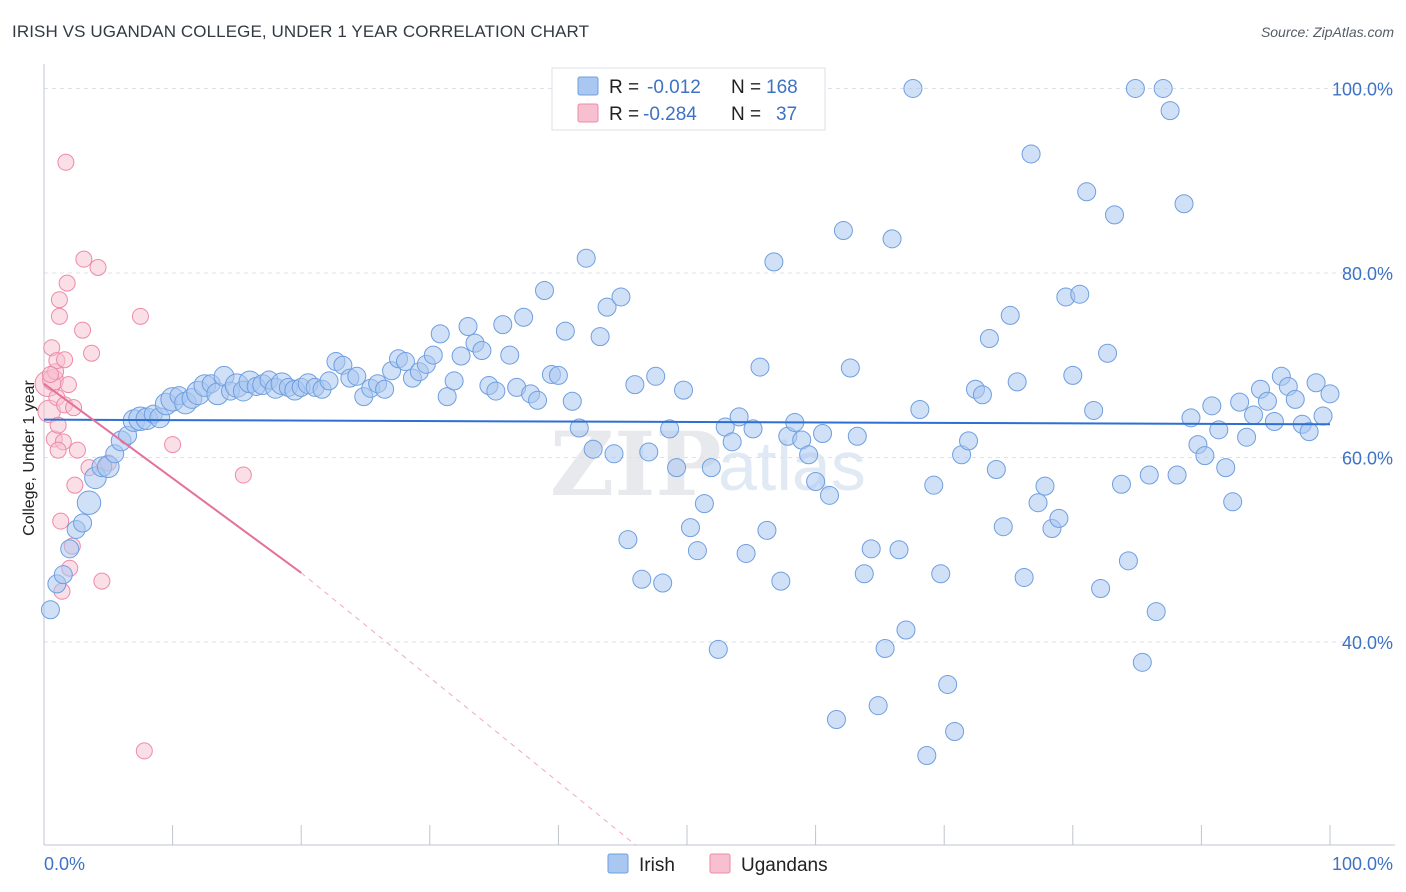 Image resolution: width=1406 pixels, height=892 pixels. I want to click on y-tick-labels: 100.0% 80.0% 60.0% 40.0%, so click(1362, 366).